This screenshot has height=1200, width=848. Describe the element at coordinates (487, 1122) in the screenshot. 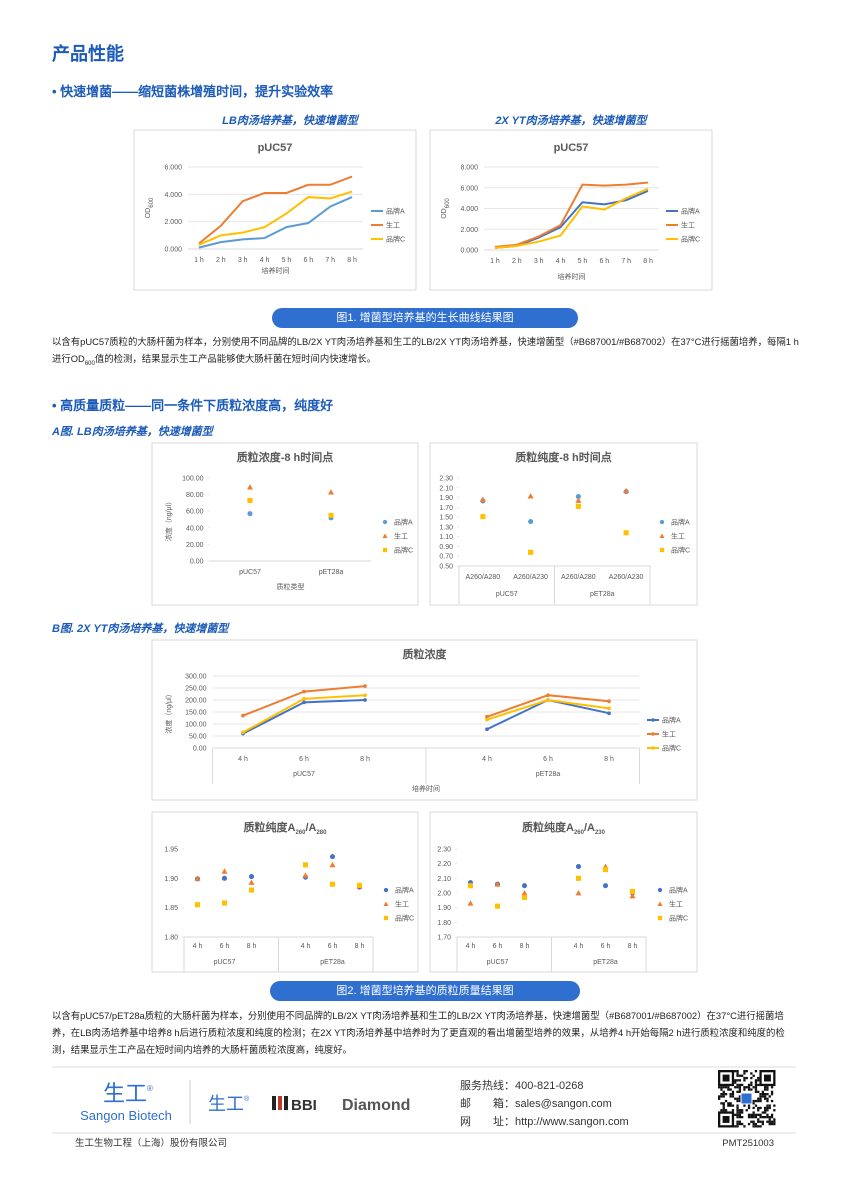

I see `contact-label: 网 址：` at that location.